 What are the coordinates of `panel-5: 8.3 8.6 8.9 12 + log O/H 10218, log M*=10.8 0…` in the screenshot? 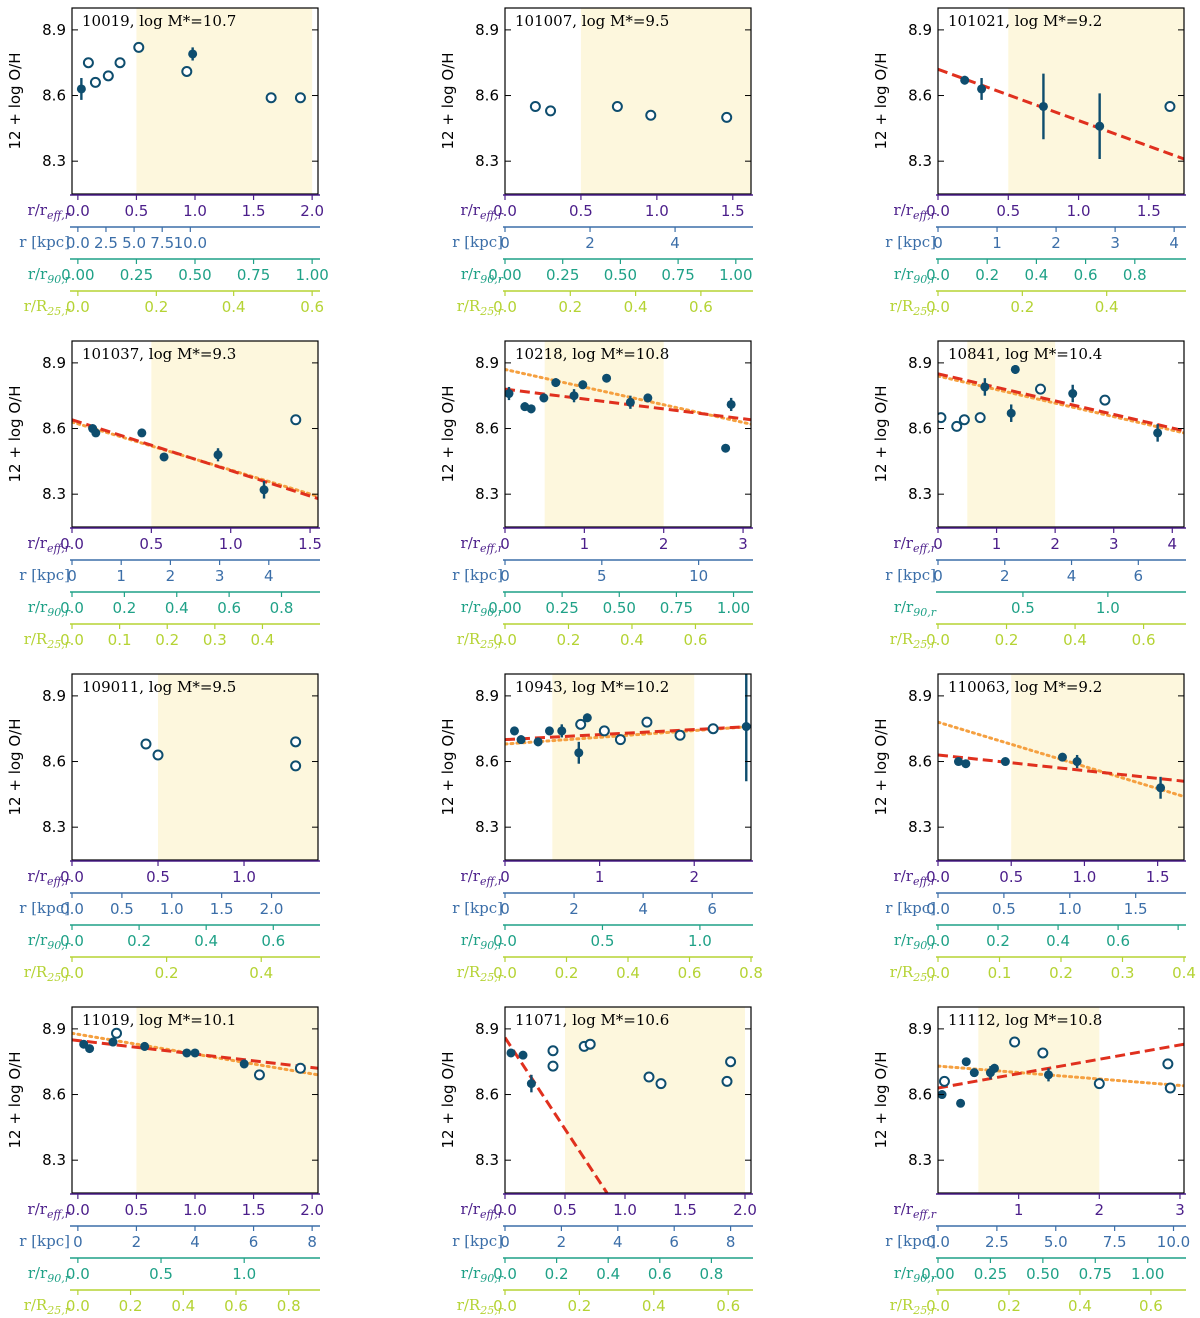 It's located at (596, 495).